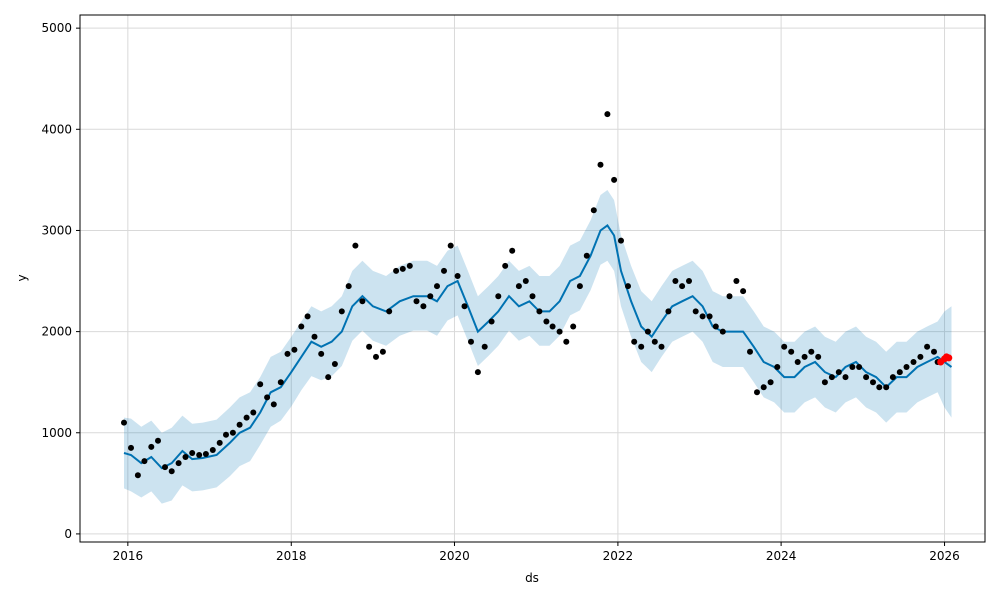  Describe the element at coordinates (949, 358) in the screenshot. I see `recent-point` at that location.